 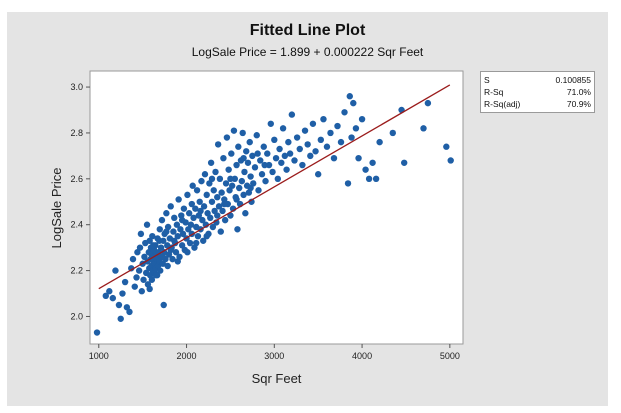 What do you see at coordinates (494, 92) in the screenshot?
I see `stat-label: R-Sq` at bounding box center [494, 92].